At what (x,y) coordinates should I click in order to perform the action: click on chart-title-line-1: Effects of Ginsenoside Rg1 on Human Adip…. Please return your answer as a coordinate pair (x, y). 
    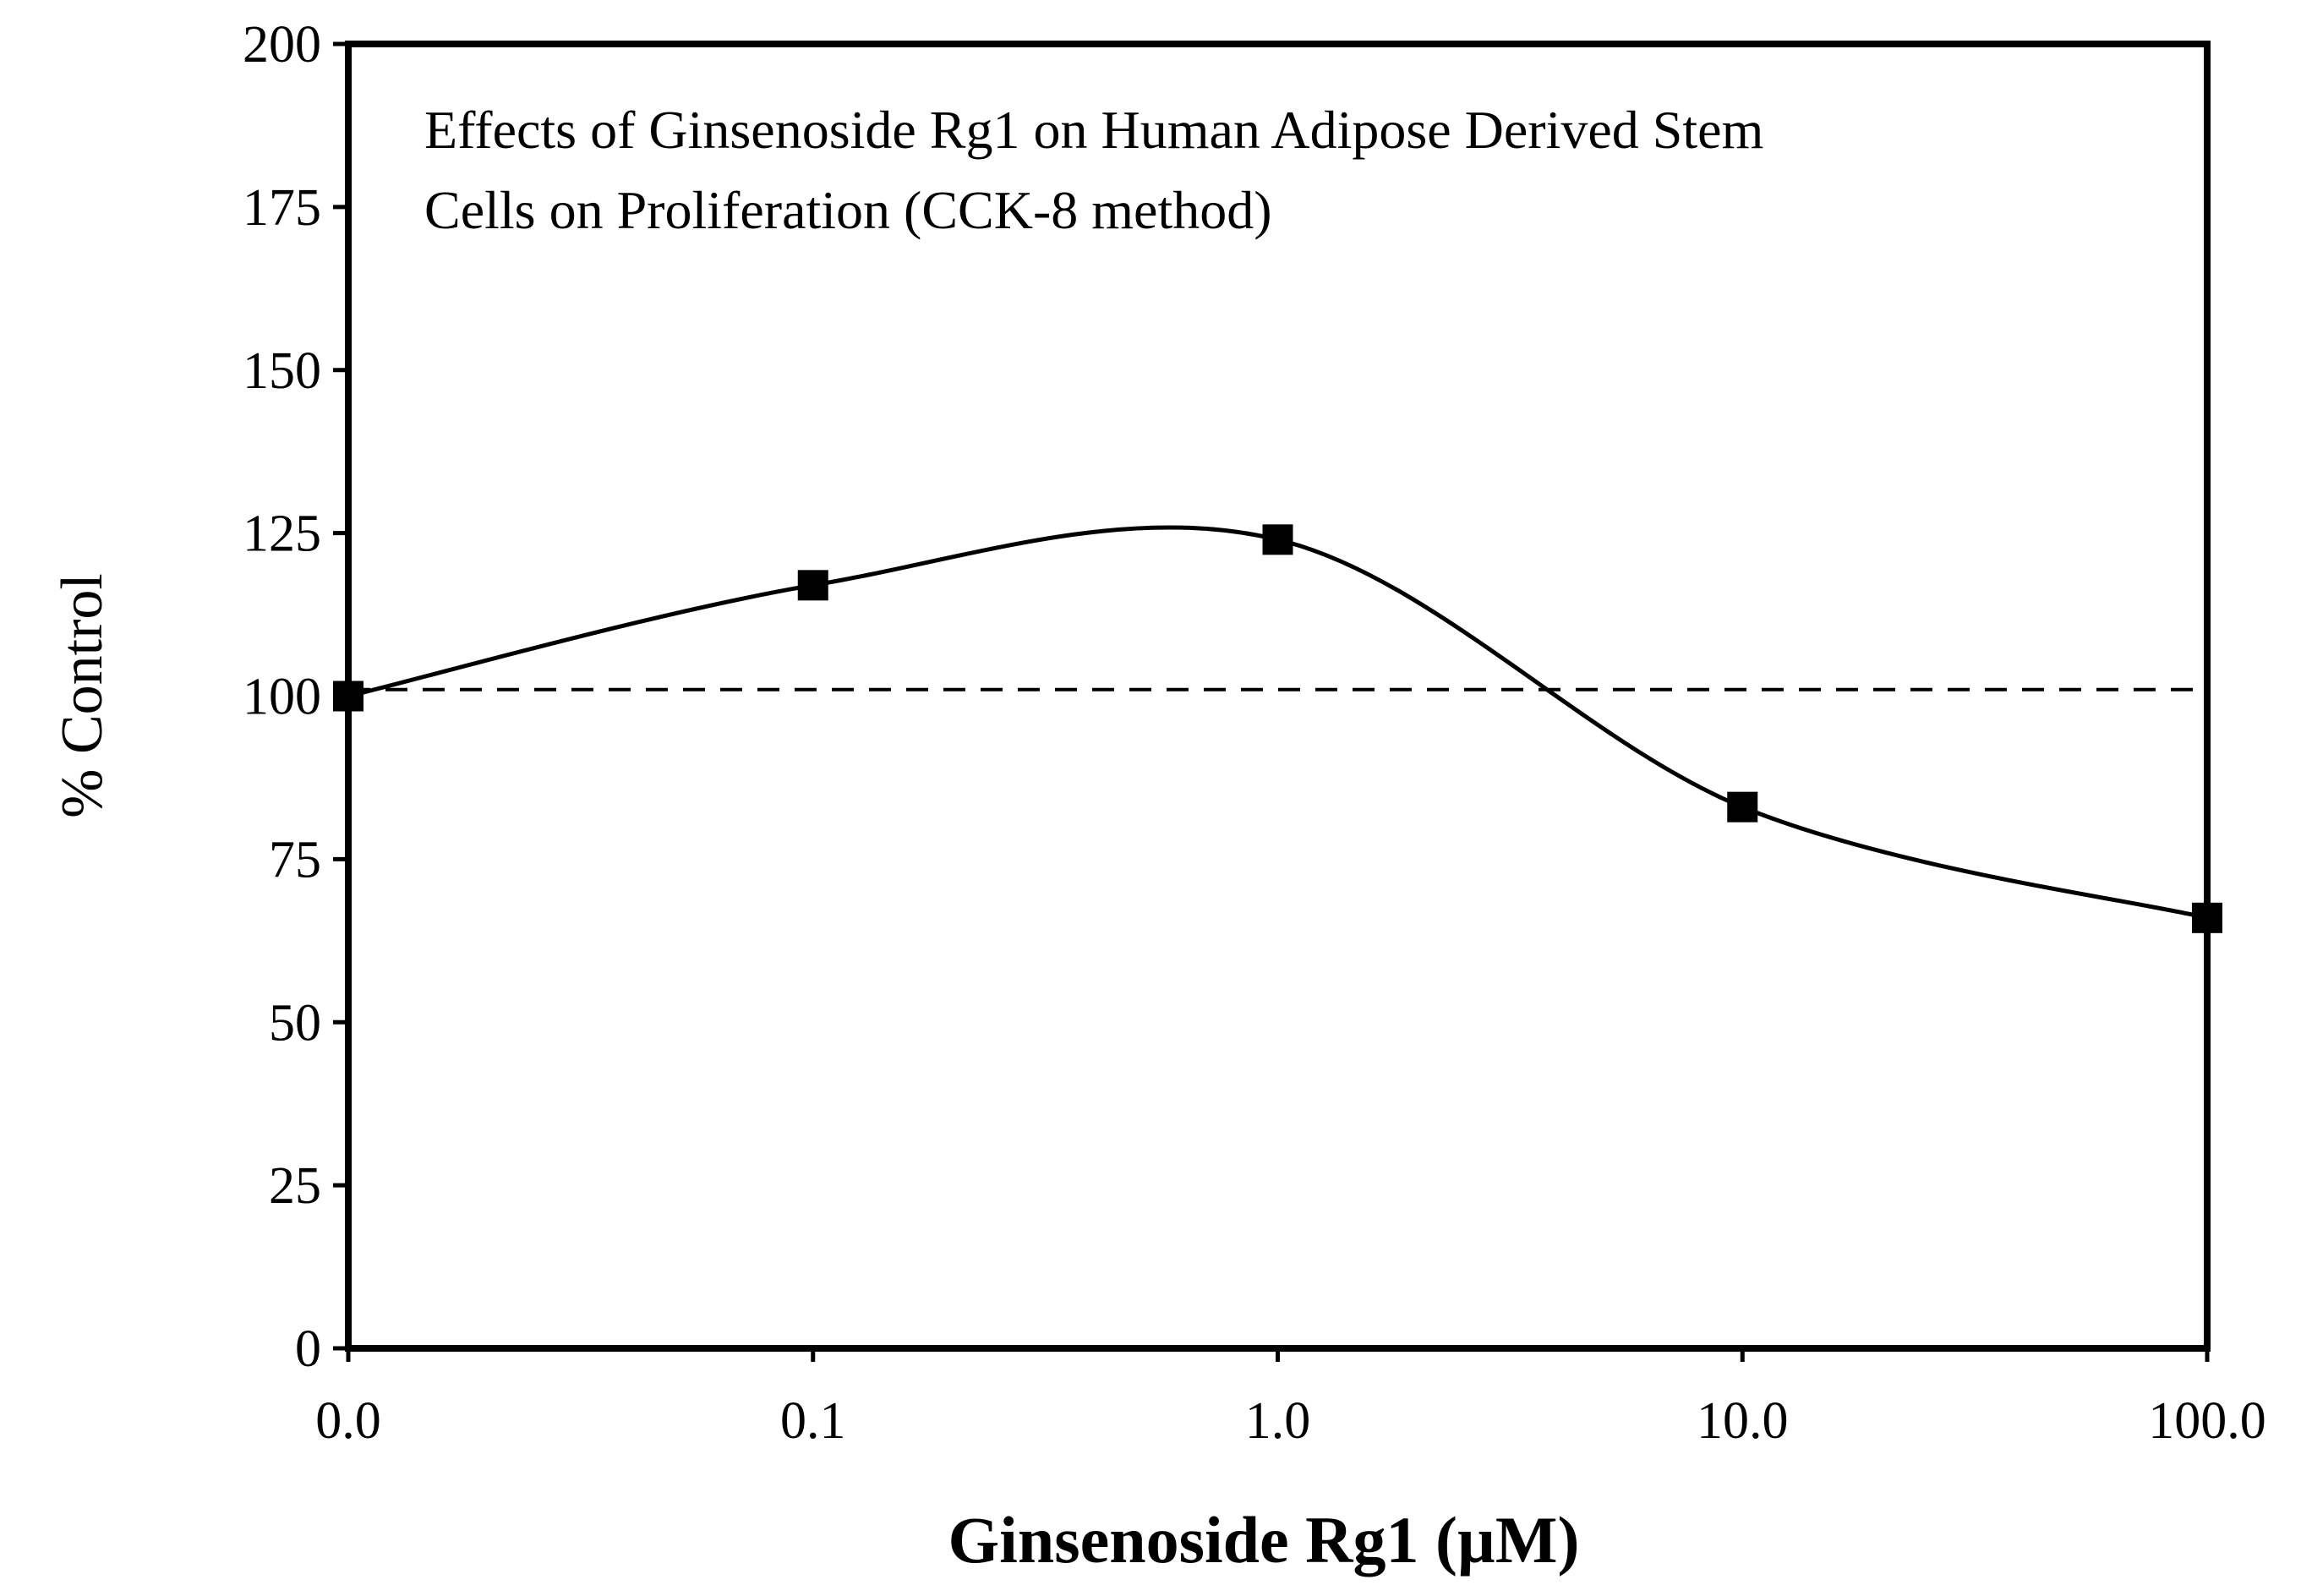
    Looking at the image, I should click on (1094, 130).